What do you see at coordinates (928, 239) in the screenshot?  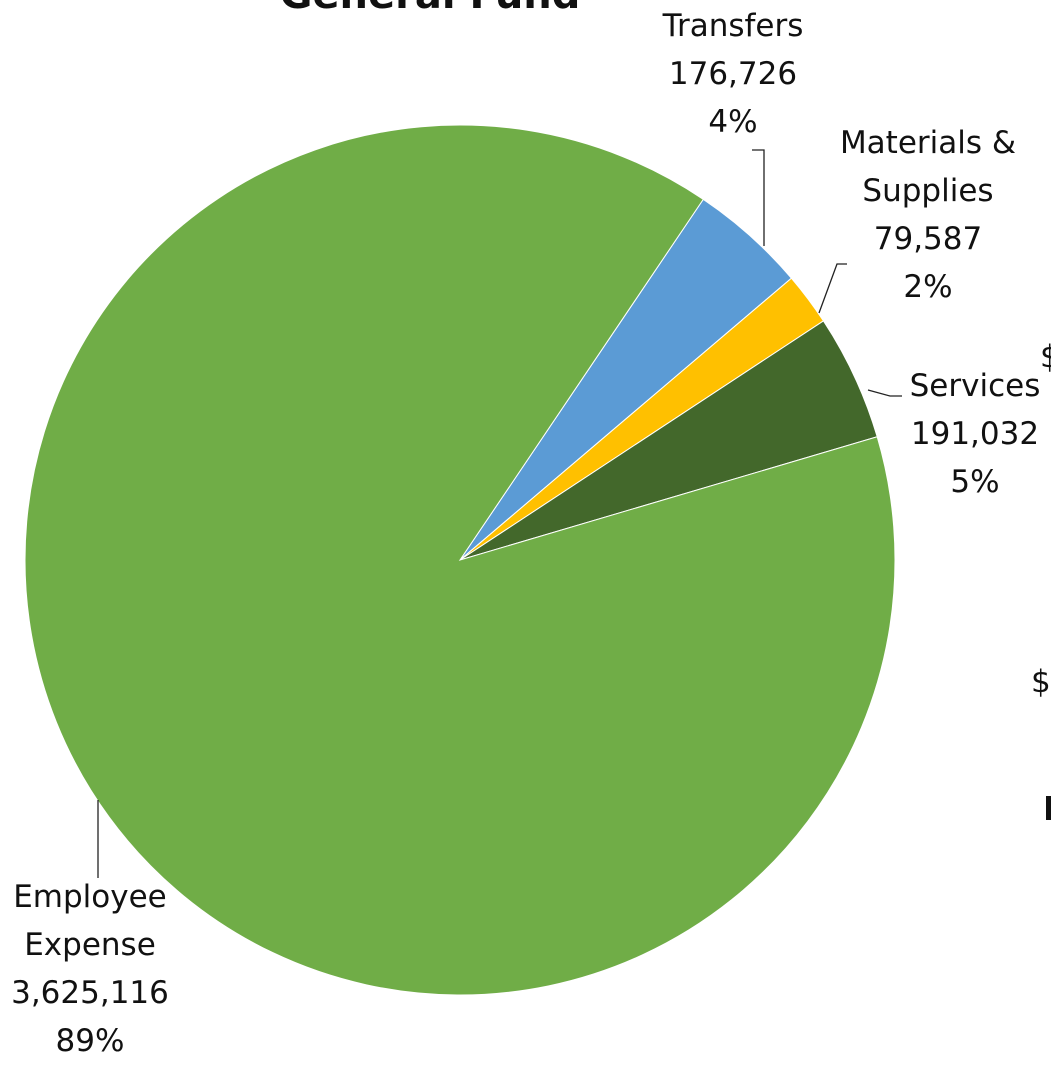 I see `slice-value-2: 79,587` at bounding box center [928, 239].